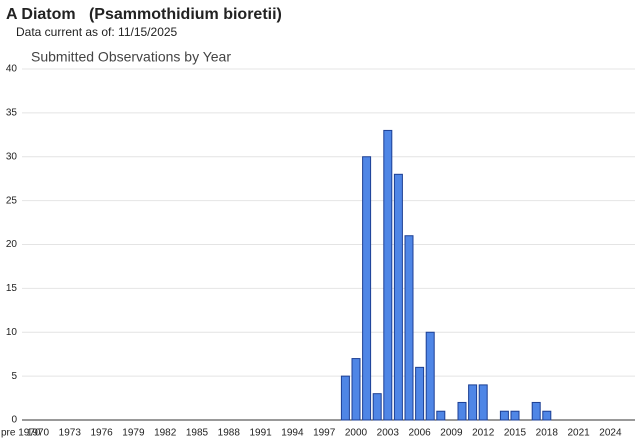  What do you see at coordinates (21, 433) in the screenshot?
I see `x-tick-label: pre 1970` at bounding box center [21, 433].